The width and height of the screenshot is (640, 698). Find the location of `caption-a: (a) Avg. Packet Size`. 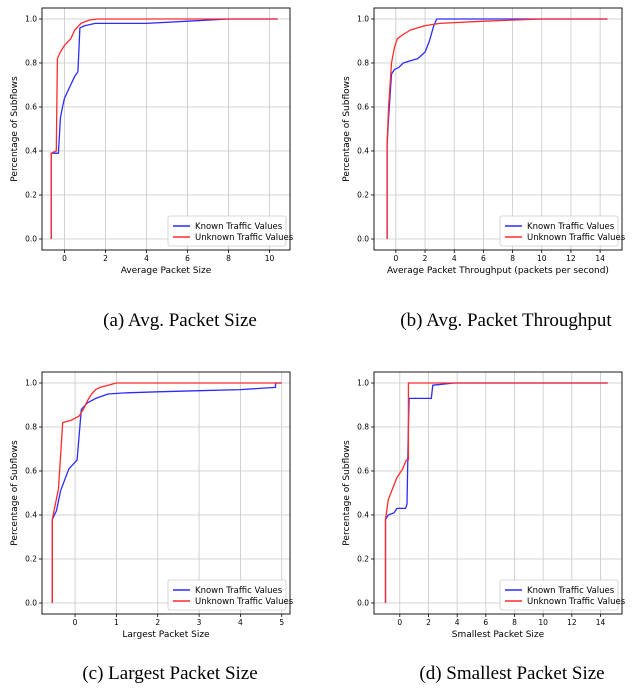

caption-a: (a) Avg. Packet Size is located at coordinates (180, 320).